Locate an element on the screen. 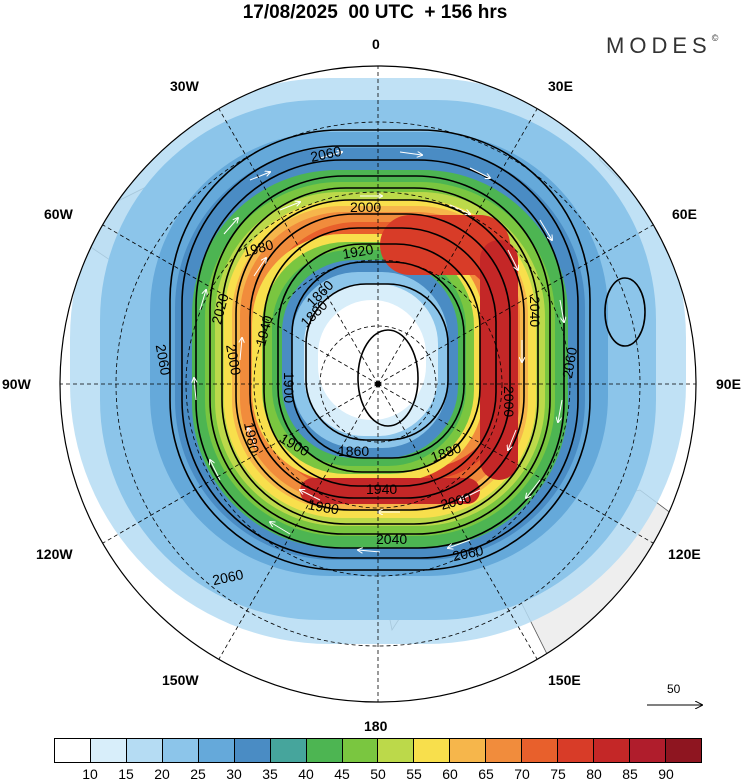  contour-label: 1900 is located at coordinates (289, 387).